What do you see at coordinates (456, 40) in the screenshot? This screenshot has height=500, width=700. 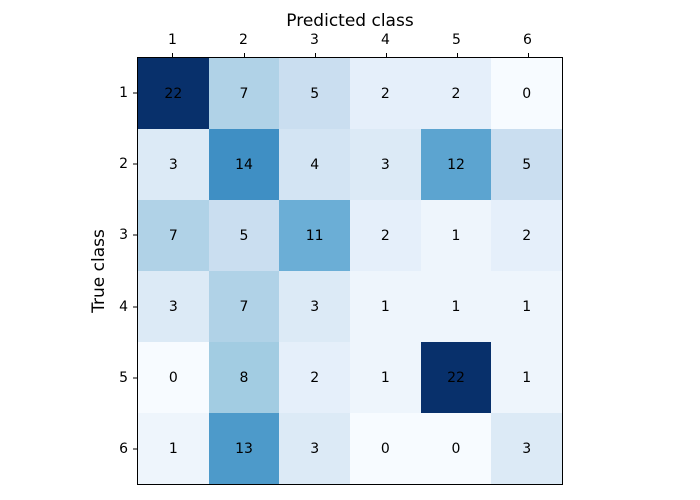 I see `x-tick-label: 5` at bounding box center [456, 40].